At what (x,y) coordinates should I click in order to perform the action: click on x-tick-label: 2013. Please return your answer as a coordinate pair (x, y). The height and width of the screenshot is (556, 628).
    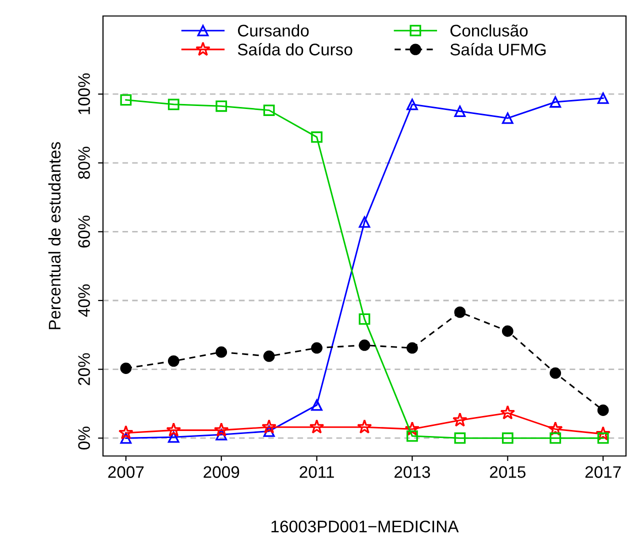
    Looking at the image, I should click on (412, 472).